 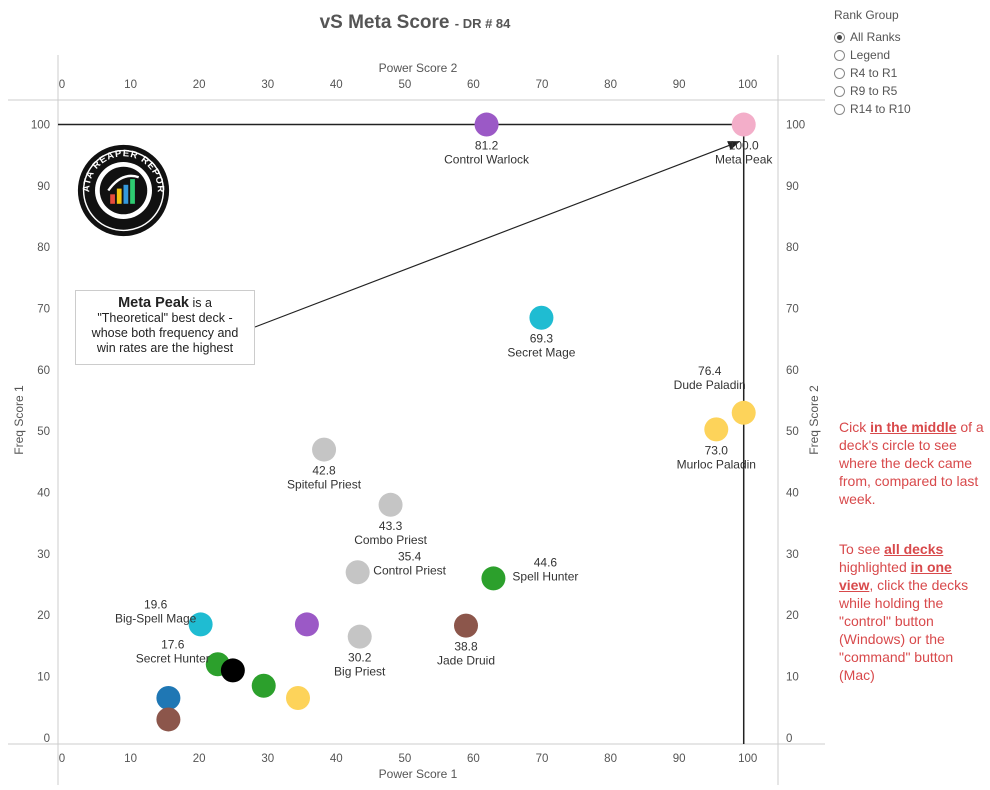 I want to click on x2-tick-label: 50, so click(x=404, y=85).